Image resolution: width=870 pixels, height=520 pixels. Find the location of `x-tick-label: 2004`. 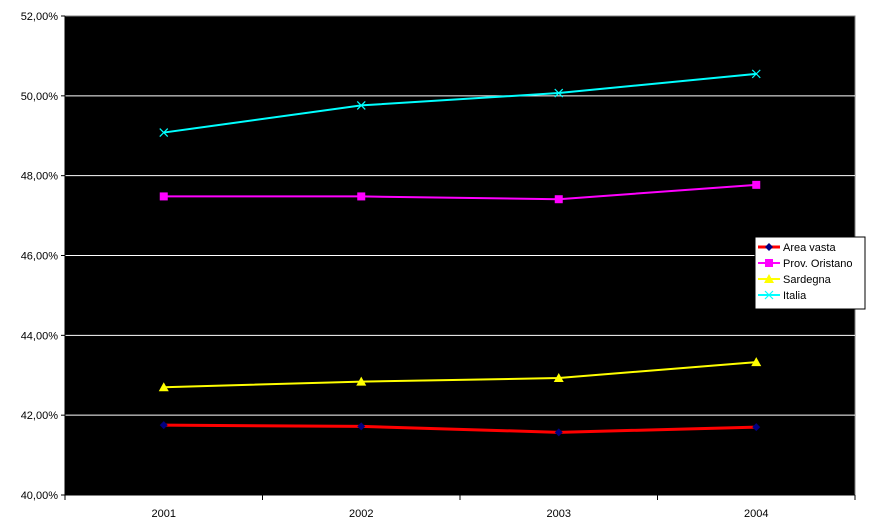

x-tick-label: 2004 is located at coordinates (756, 514).